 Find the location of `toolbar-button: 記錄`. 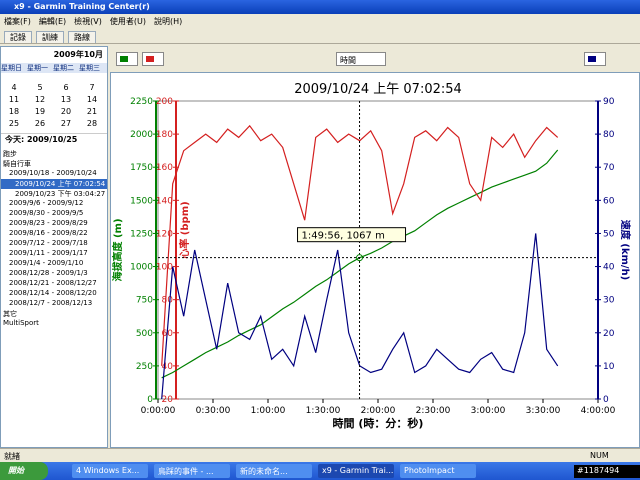

toolbar-button: 記錄 is located at coordinates (18, 37).